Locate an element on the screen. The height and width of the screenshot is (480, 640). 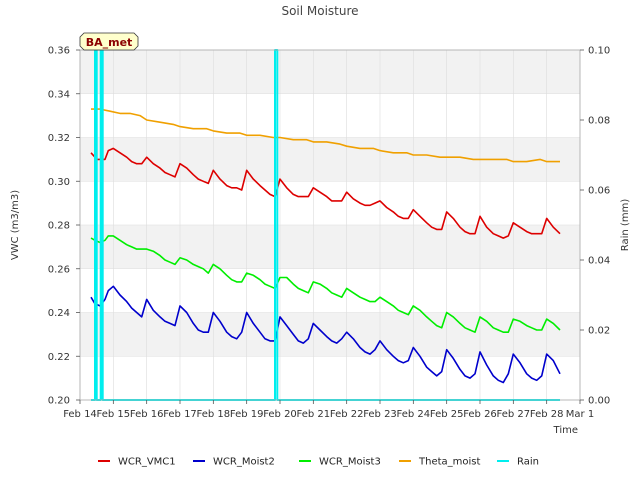
y-tick-label: 0.22 is located at coordinates (59, 357).